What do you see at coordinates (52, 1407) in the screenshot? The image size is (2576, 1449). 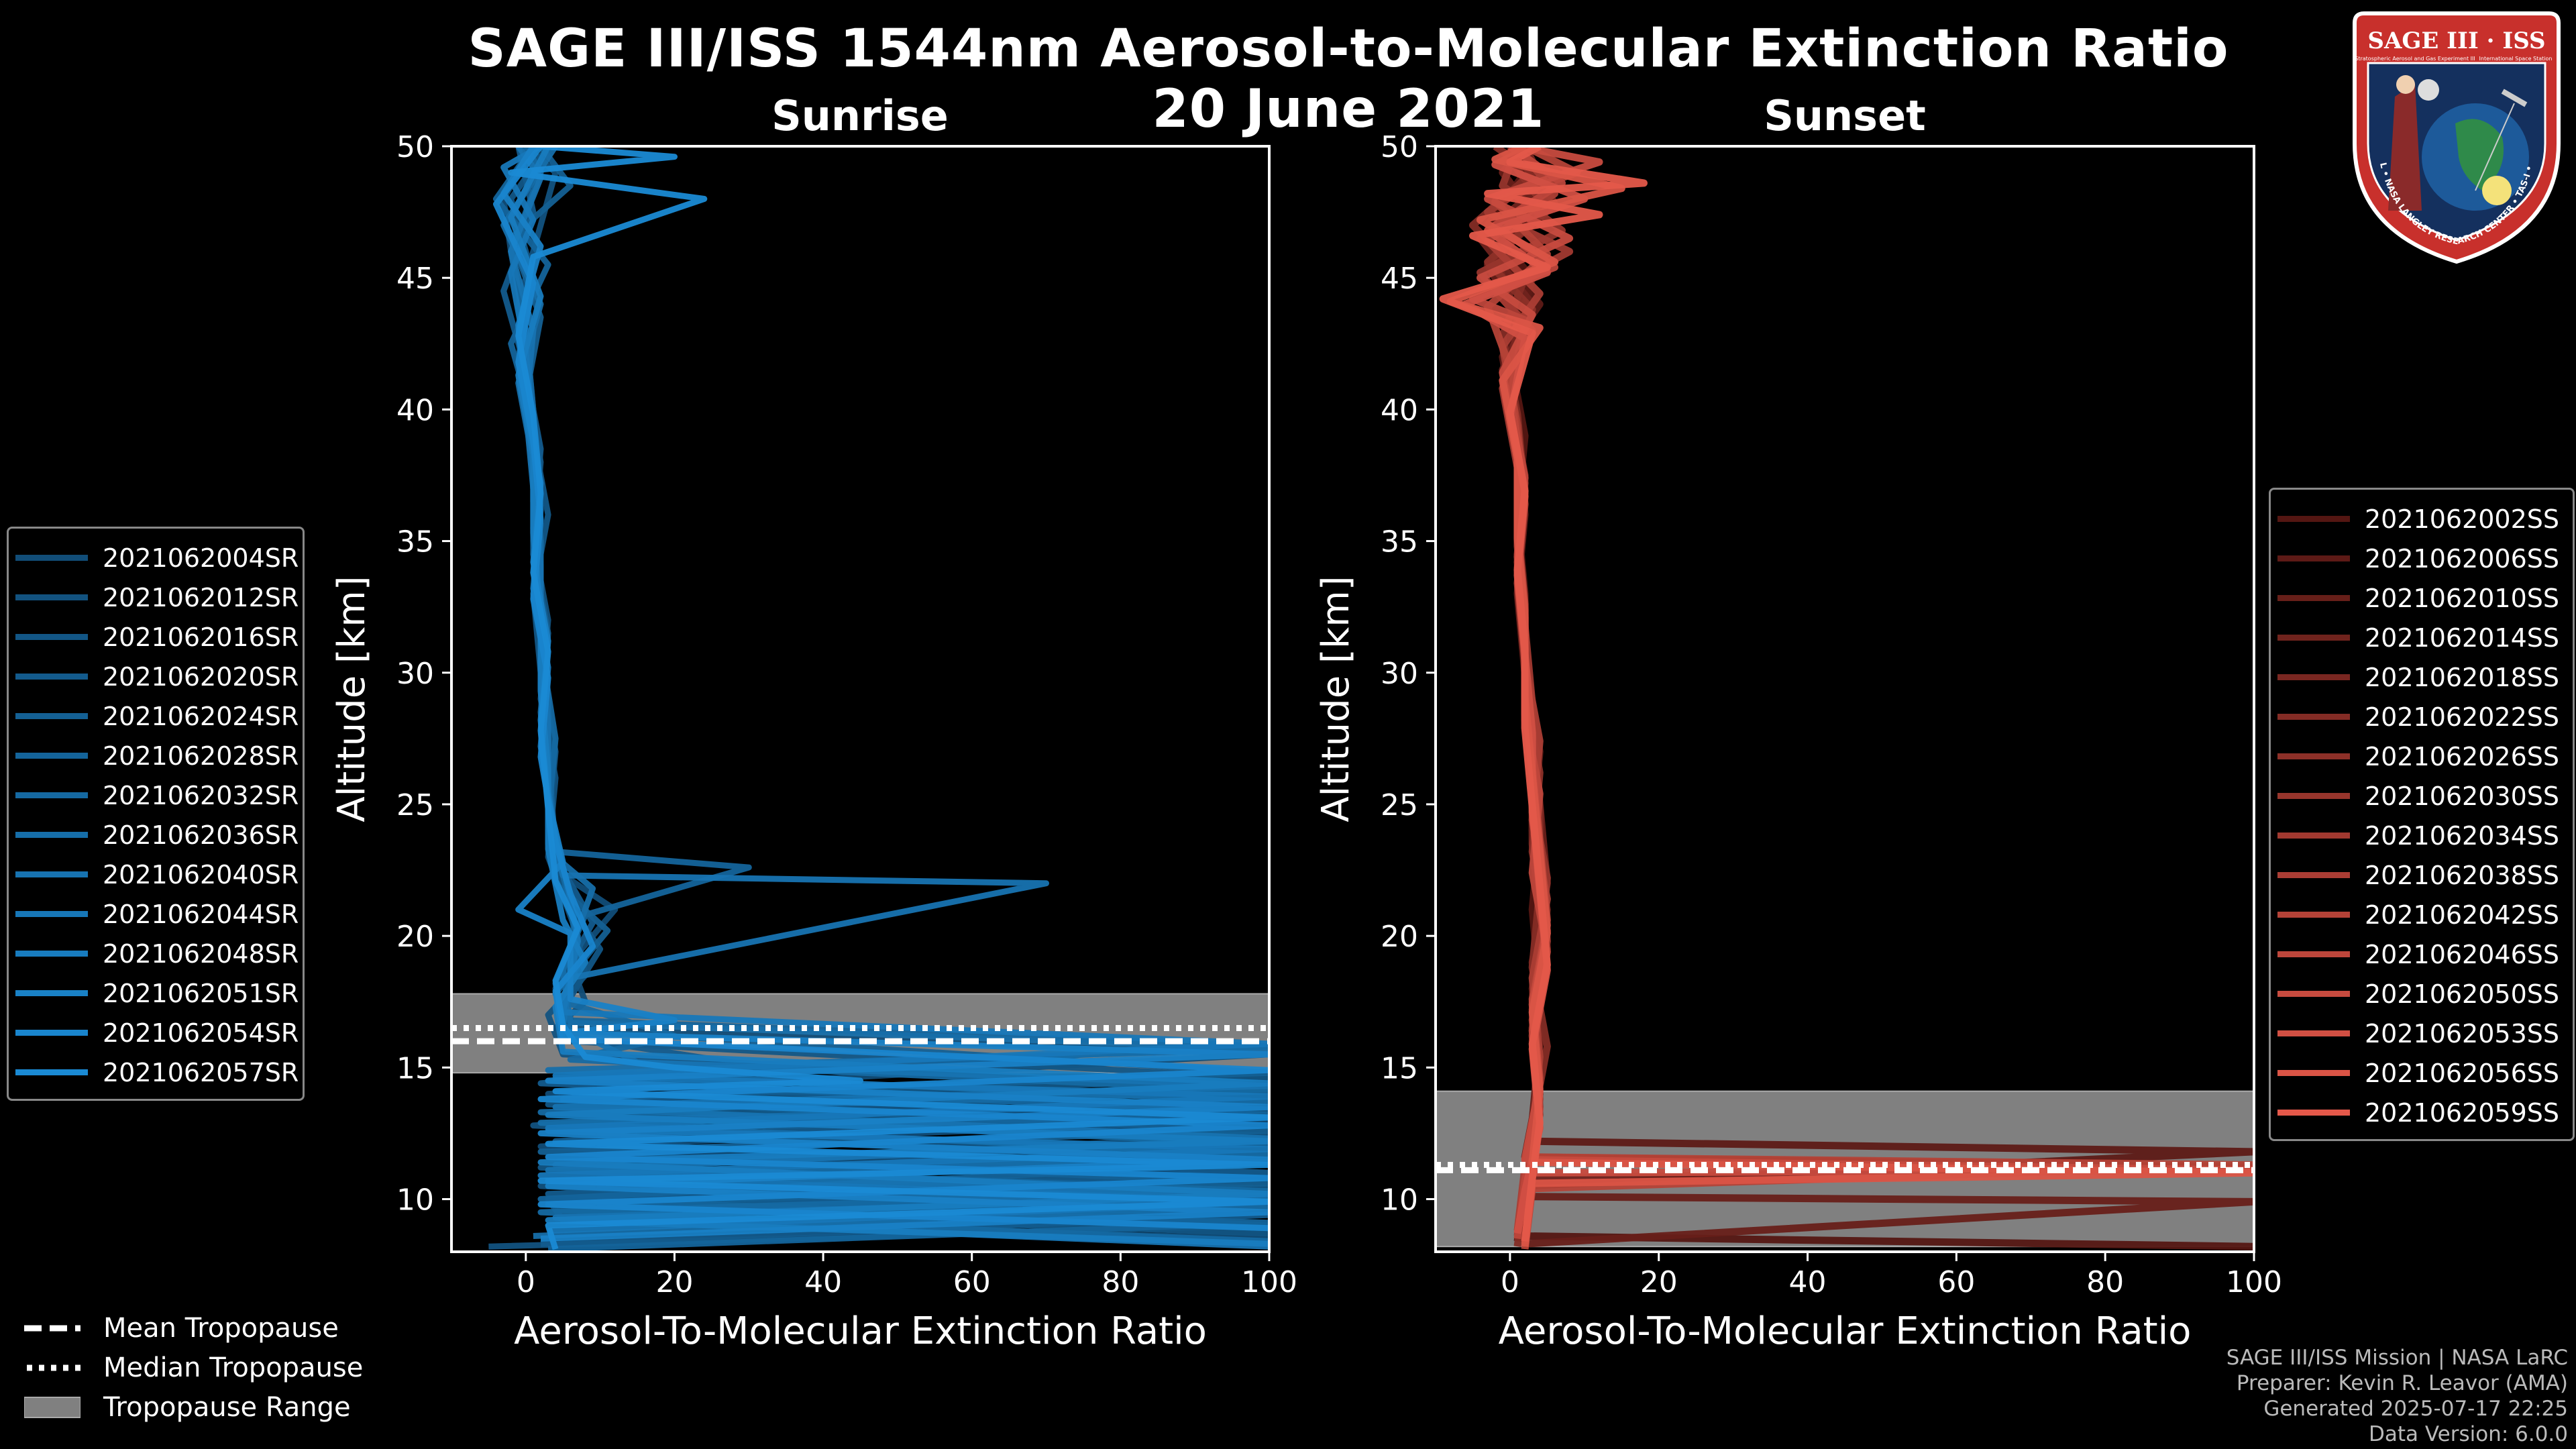 I see `range-swatch` at bounding box center [52, 1407].